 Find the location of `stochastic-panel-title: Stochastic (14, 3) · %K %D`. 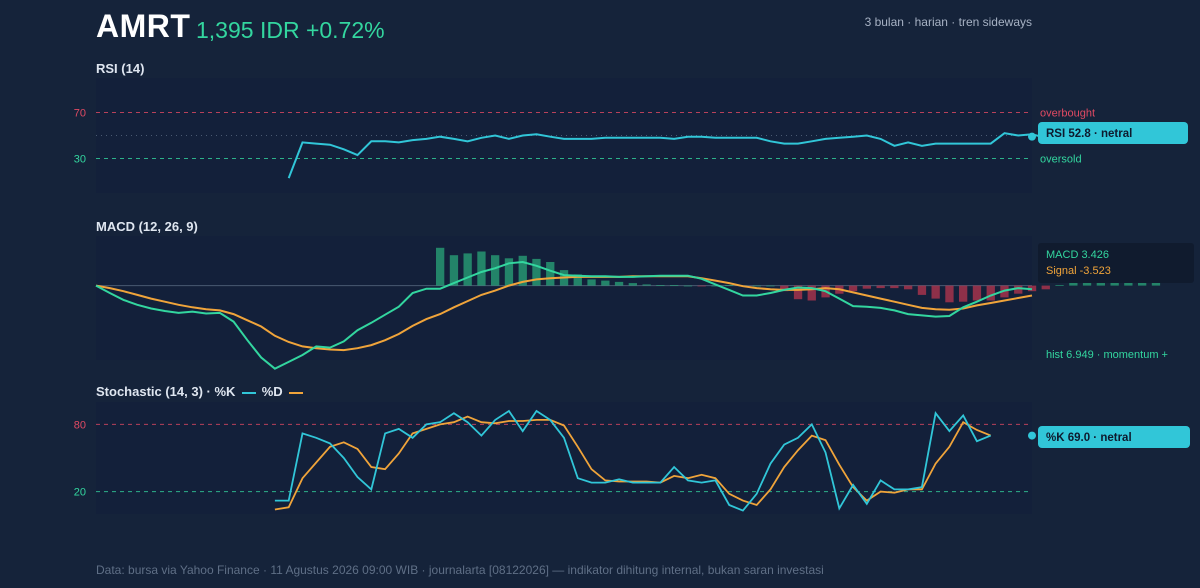

stochastic-panel-title: Stochastic (14, 3) · %K %D is located at coordinates (200, 391).